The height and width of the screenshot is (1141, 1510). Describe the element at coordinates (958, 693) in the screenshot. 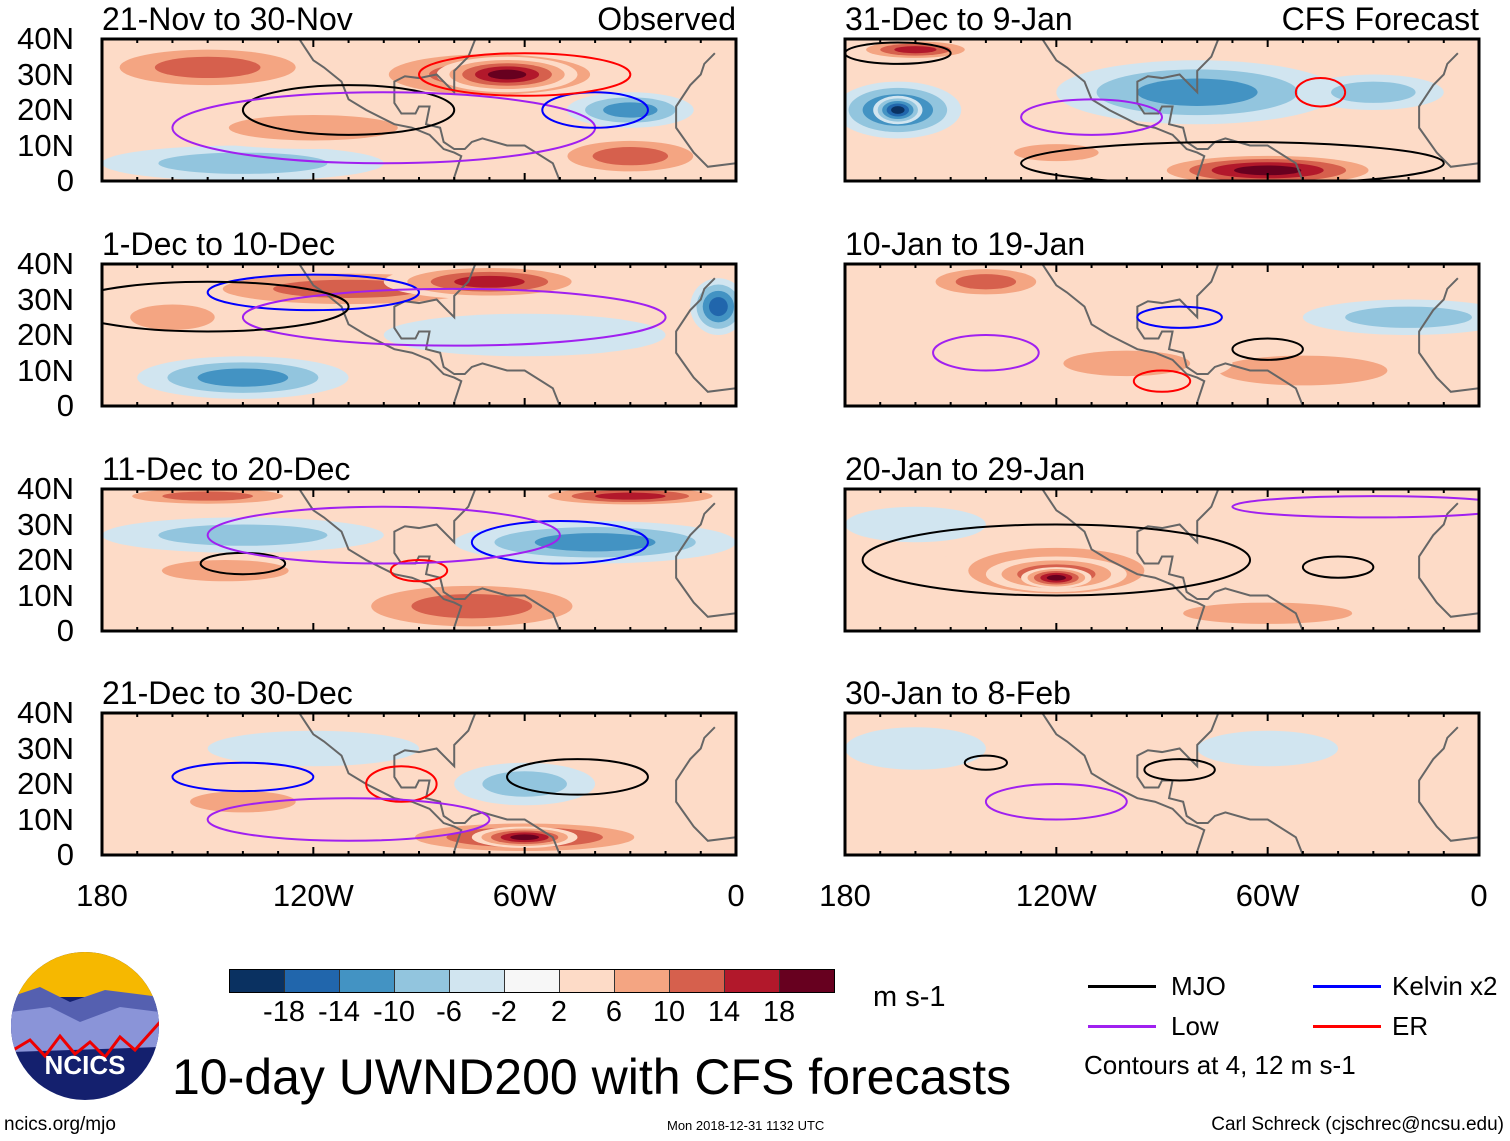

I see `panel-title: 30-Jan to 8-Feb` at that location.